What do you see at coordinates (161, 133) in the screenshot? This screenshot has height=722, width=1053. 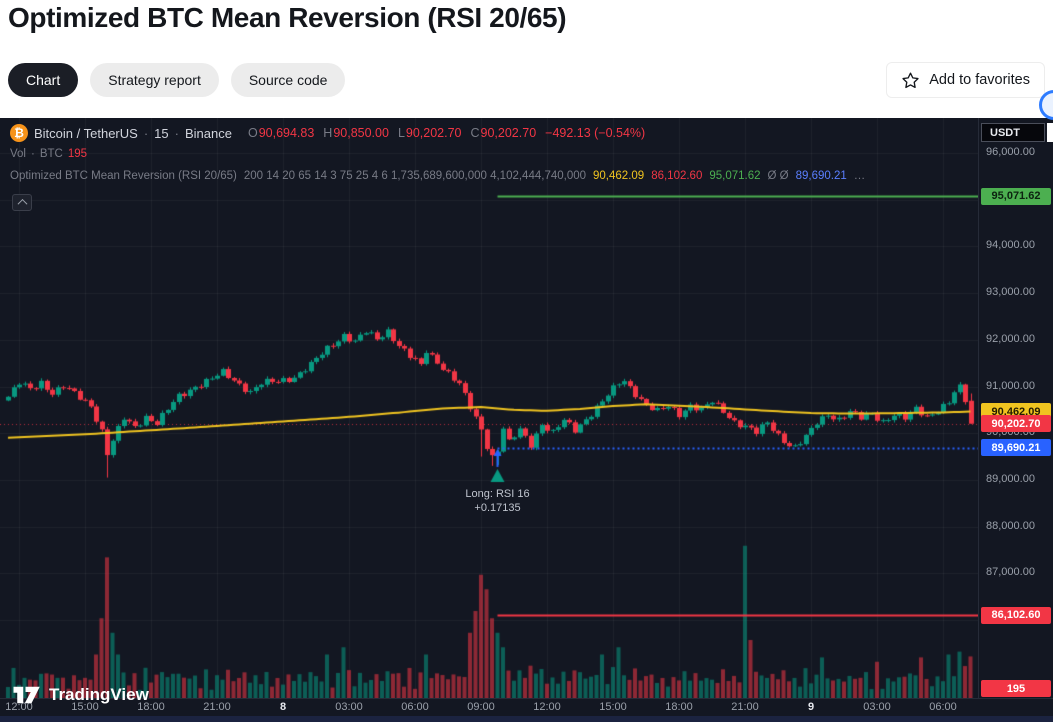 I see `interval-button: 15` at bounding box center [161, 133].